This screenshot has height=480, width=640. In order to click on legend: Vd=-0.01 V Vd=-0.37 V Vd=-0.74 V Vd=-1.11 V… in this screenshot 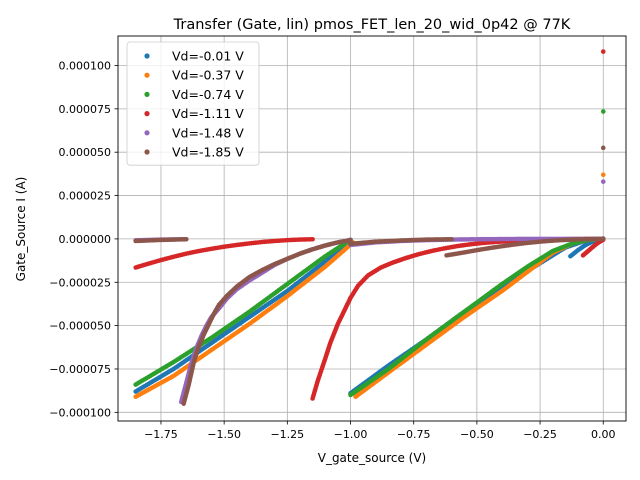, I will do `click(193, 103)`.